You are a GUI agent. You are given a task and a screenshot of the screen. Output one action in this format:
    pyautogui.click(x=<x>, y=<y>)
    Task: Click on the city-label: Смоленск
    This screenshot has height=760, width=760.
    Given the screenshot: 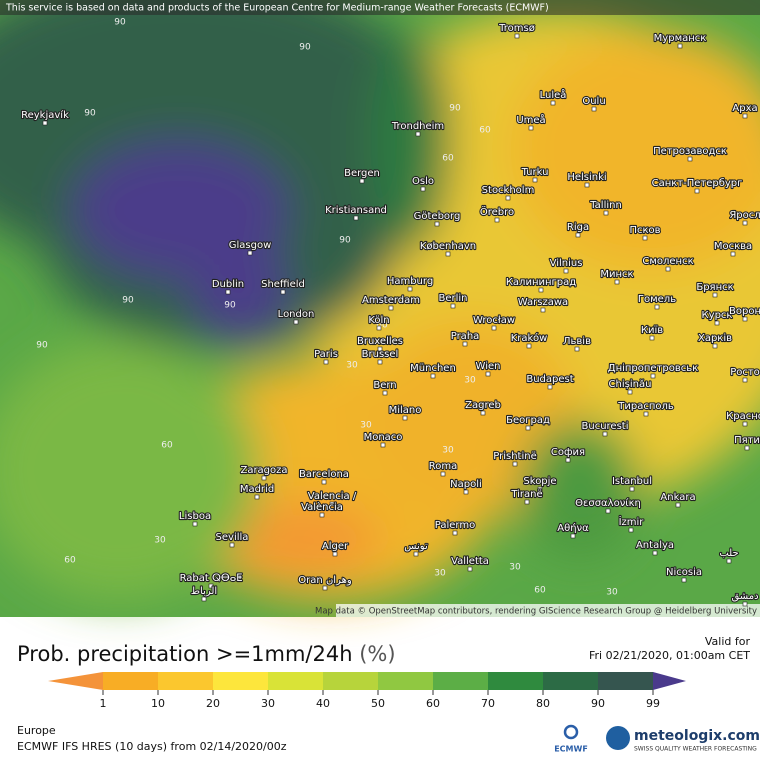 What is the action you would take?
    pyautogui.click(x=667, y=261)
    